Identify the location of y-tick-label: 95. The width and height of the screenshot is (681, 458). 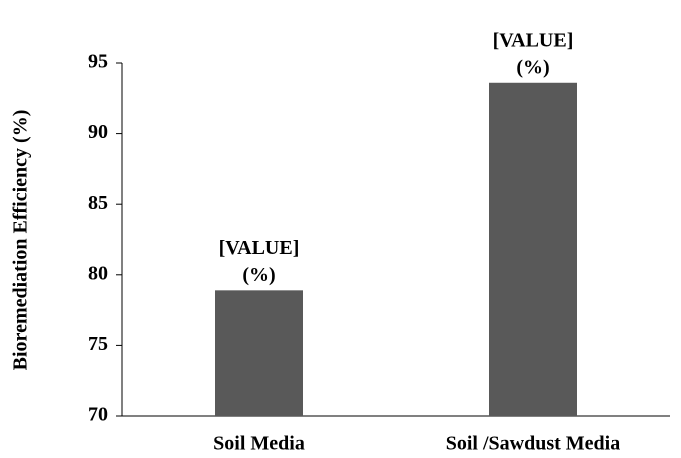
(98, 62).